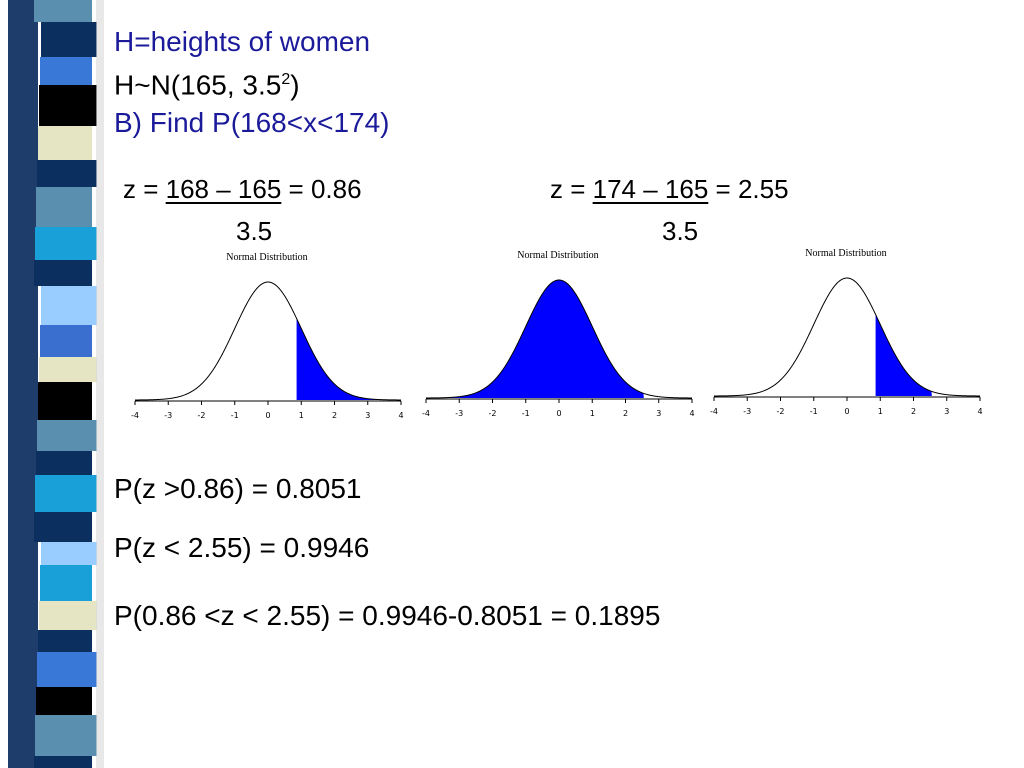 The height and width of the screenshot is (768, 1024). Describe the element at coordinates (242, 547) in the screenshot. I see `result-2: P(z < 2.55) = 0.9946` at that location.